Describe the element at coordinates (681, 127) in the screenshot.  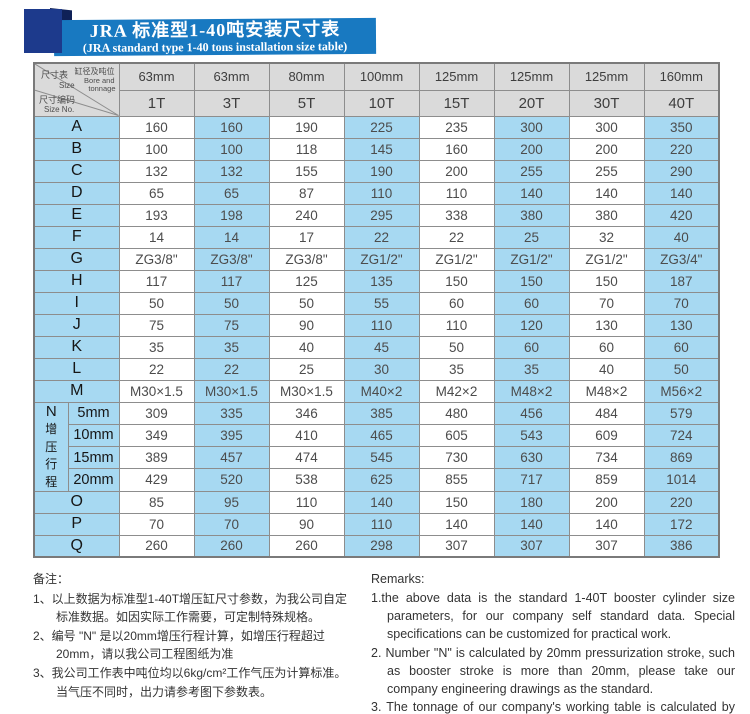
I see `size-value-cell: 350` at that location.